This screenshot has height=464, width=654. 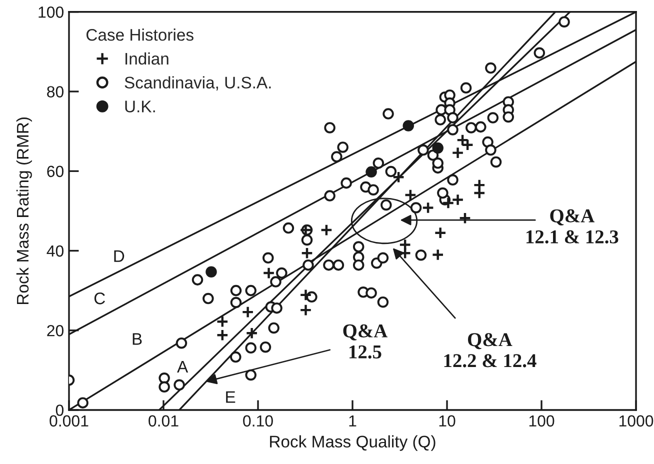 What do you see at coordinates (60, 410) in the screenshot?
I see `y-tick-label: 0` at bounding box center [60, 410].